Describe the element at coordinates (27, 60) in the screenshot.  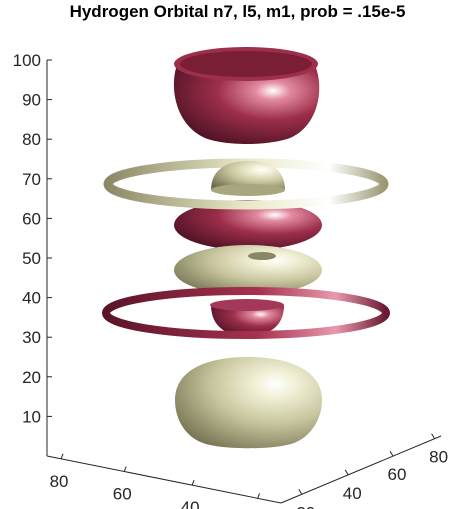
I see `z-tick-label: 100` at that location.